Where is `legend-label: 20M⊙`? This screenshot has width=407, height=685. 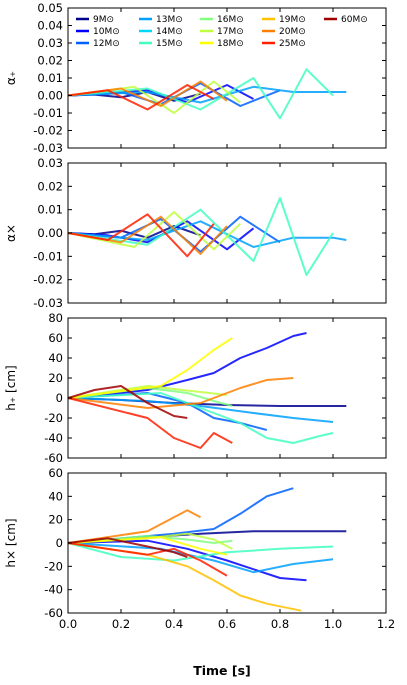 legend-label: 20M⊙ is located at coordinates (292, 32).